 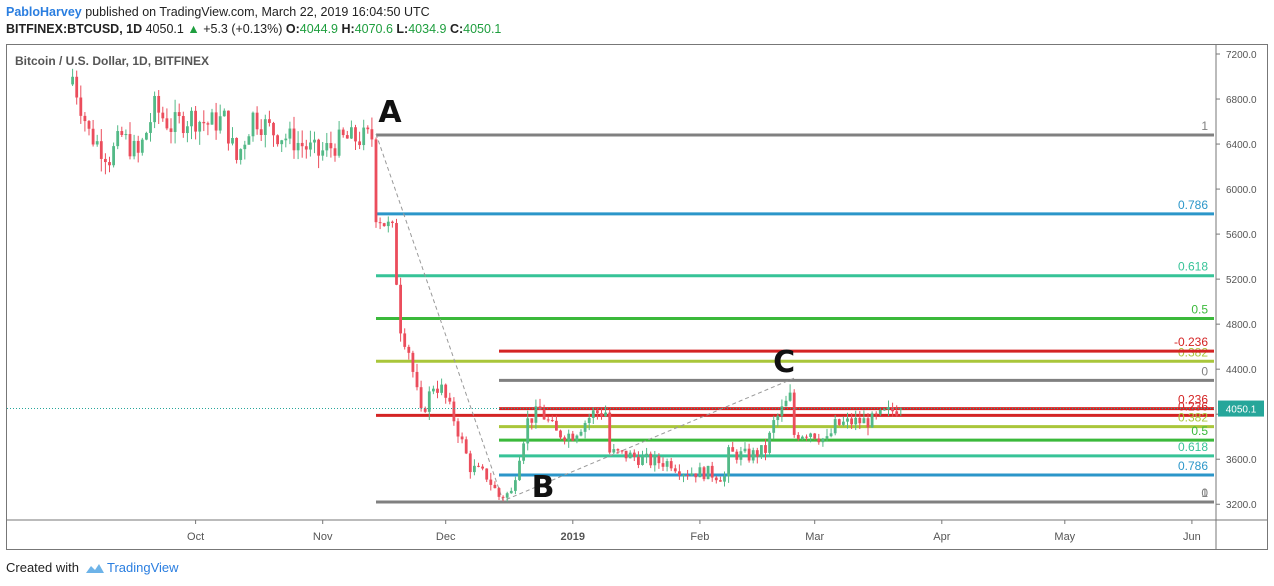 What do you see at coordinates (1241, 55) in the screenshot?
I see `y-tick-label: 7200.0` at bounding box center [1241, 55].